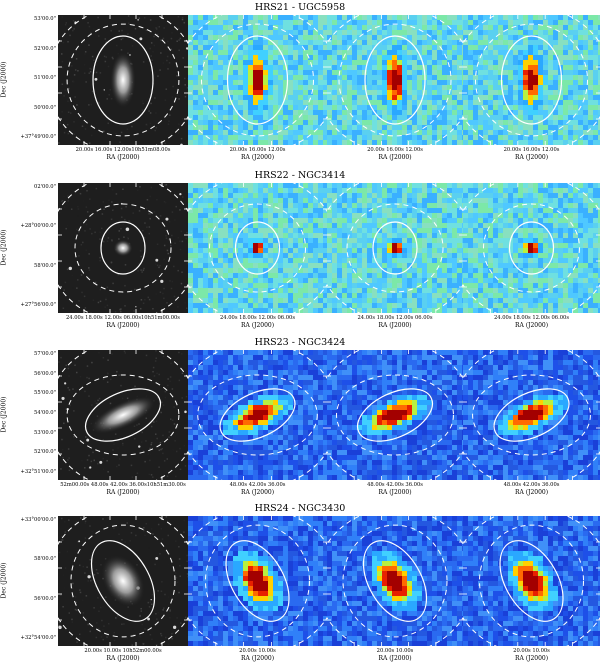  Describe the element at coordinates (38, 472) in the screenshot. I see `dec-tick-label: +32°51'00.0"` at that location.